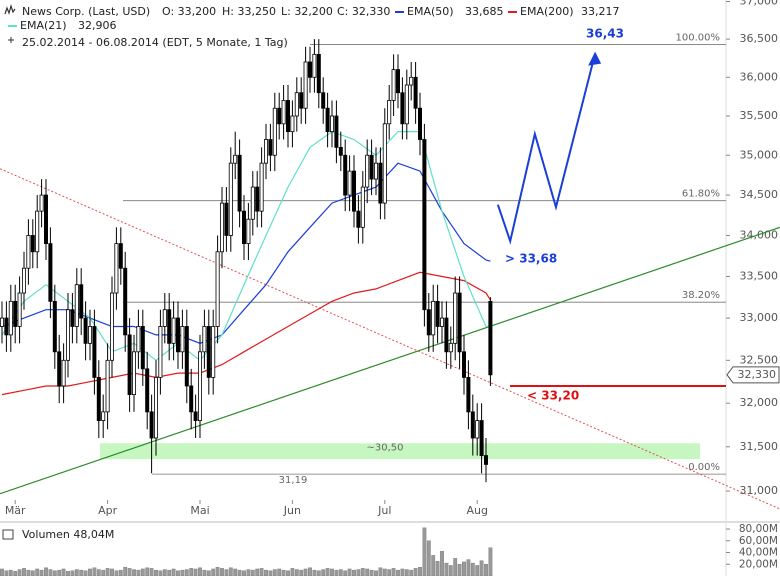 This screenshot has height=576, width=780. I want to click on quote-high: H: 33,250, so click(249, 11).